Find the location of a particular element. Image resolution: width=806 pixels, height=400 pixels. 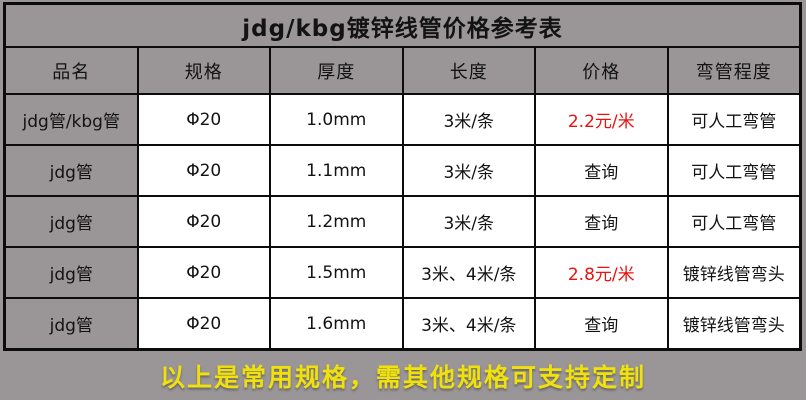

column-header-thickness: 厚度 is located at coordinates (336, 70).